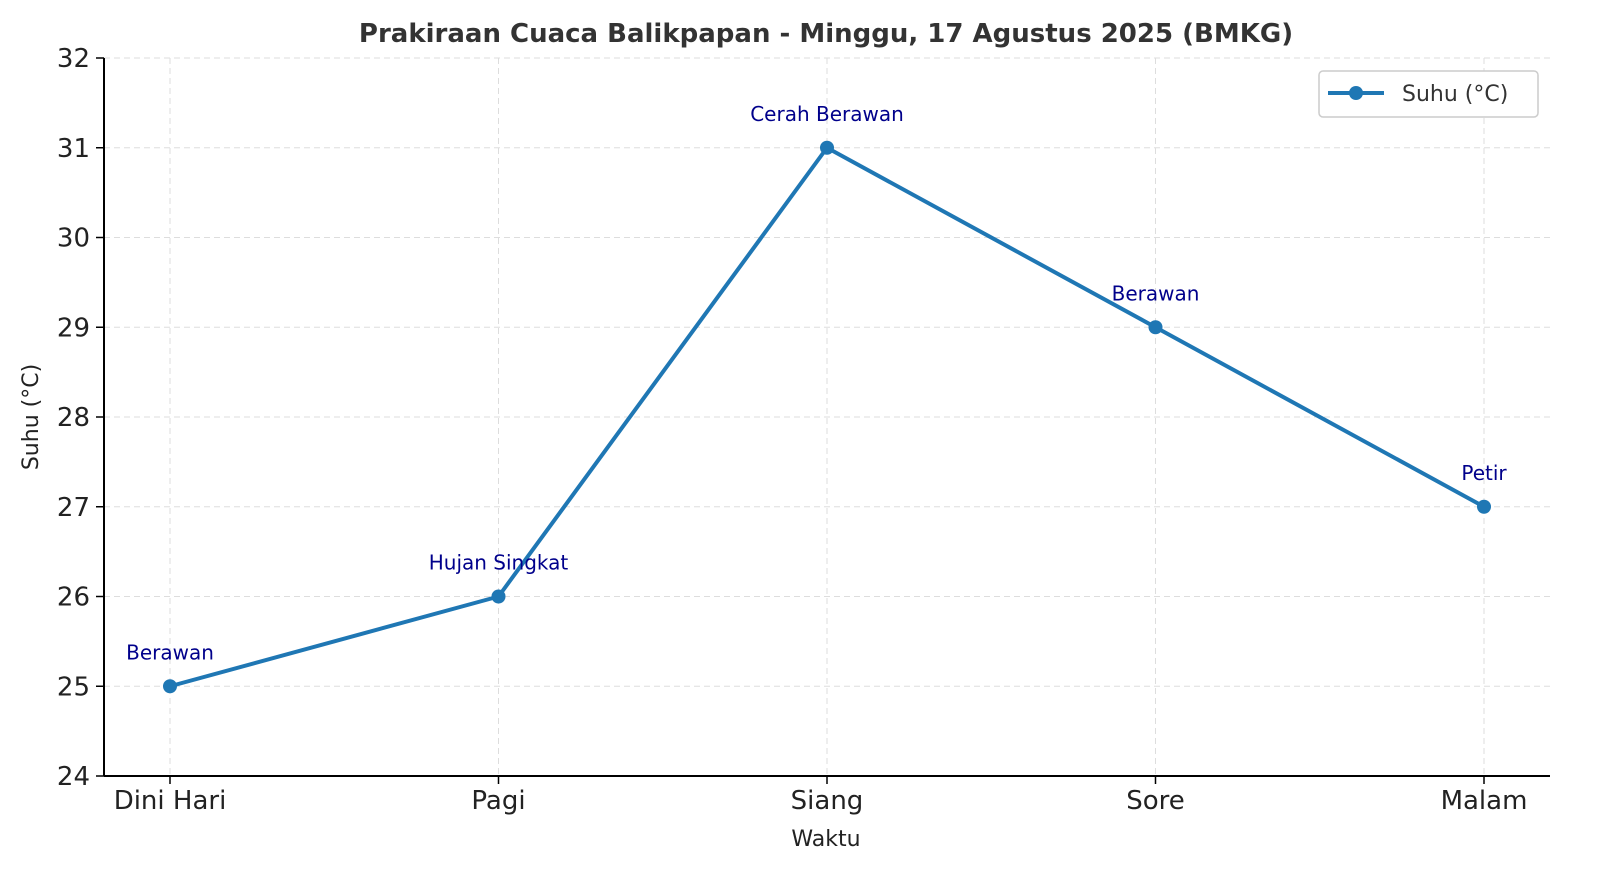 This screenshot has height=888, width=1600. I want to click on x-tick-label: Pagi, so click(498, 801).